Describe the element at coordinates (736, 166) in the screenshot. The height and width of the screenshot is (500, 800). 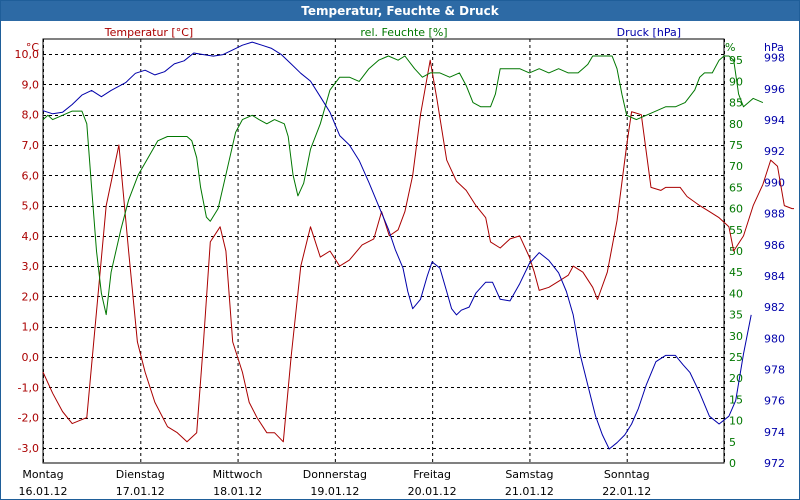
I see `humidity-tick-label: 70` at that location.